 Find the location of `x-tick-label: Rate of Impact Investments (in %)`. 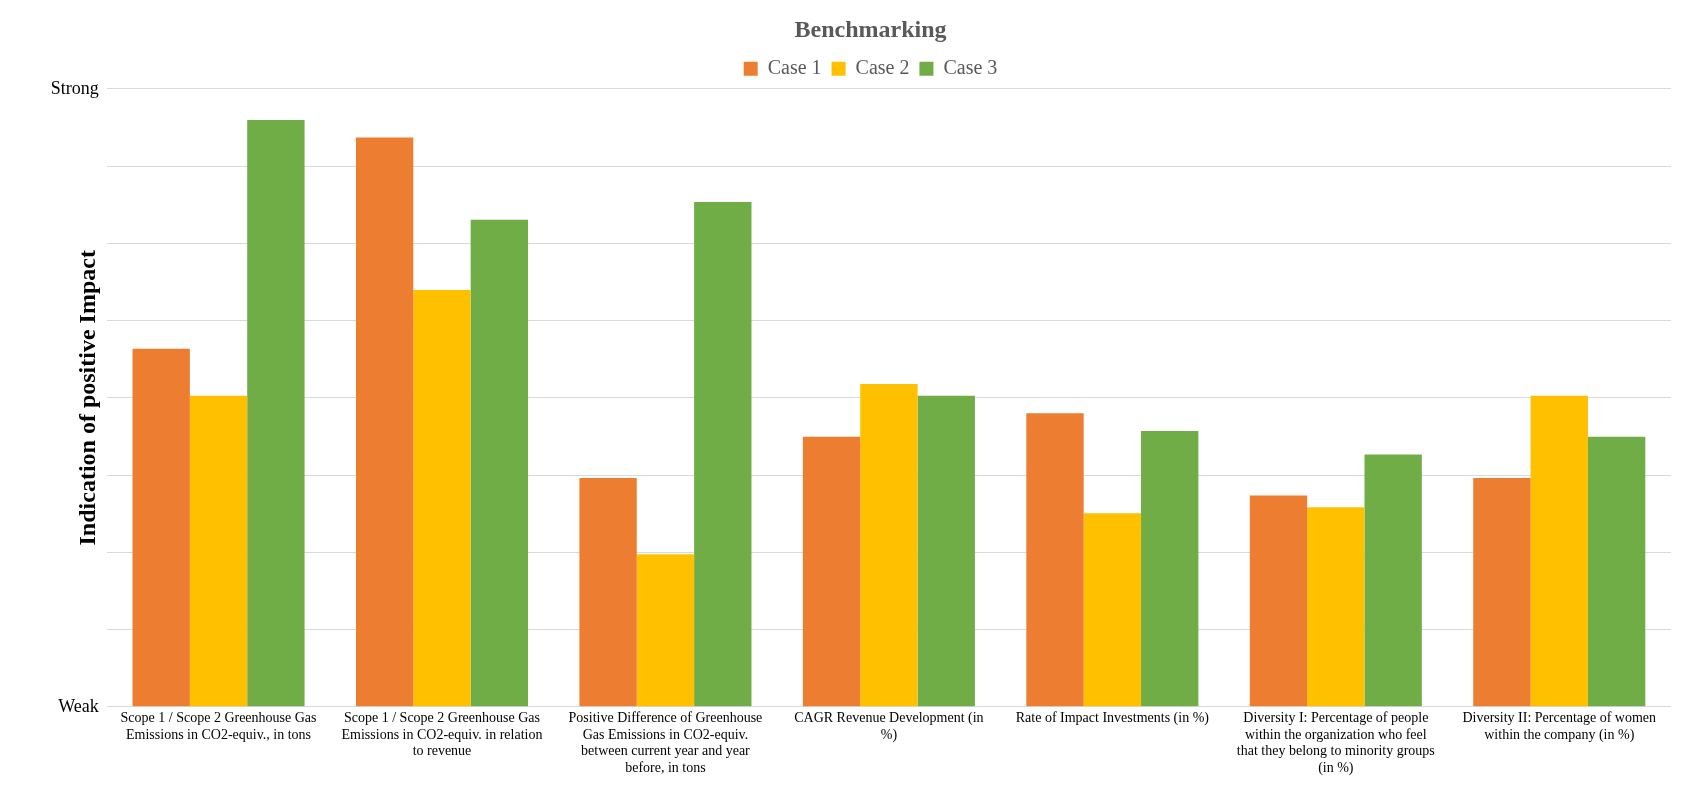

x-tick-label: Rate of Impact Investments (in %) is located at coordinates (1112, 717).